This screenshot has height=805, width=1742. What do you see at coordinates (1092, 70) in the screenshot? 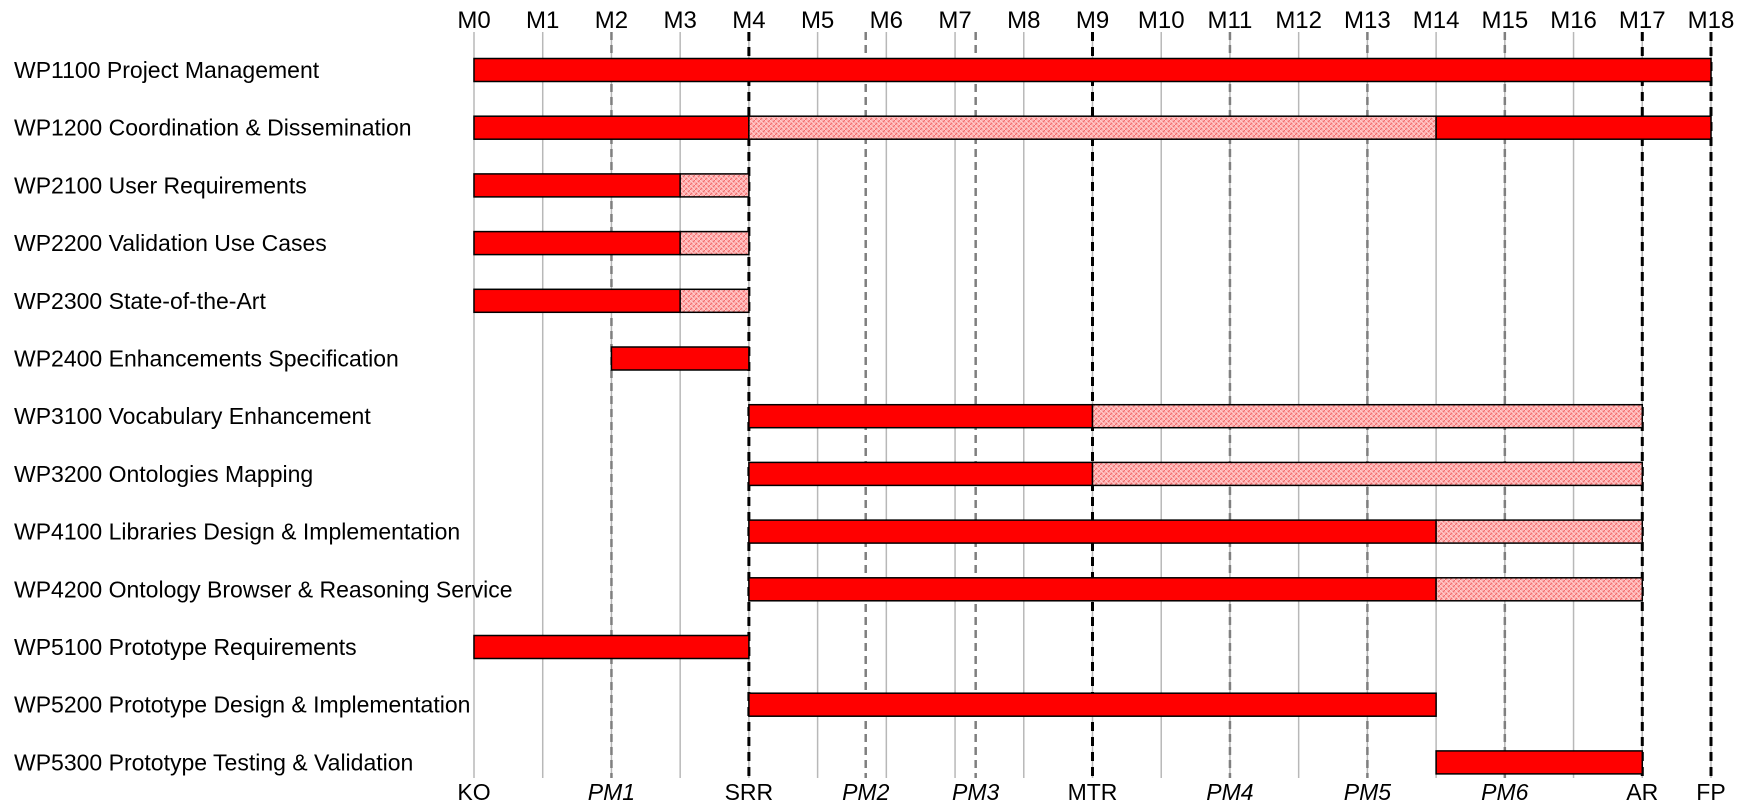
I see `bar-wp1100-seg-1-solid` at bounding box center [1092, 70].